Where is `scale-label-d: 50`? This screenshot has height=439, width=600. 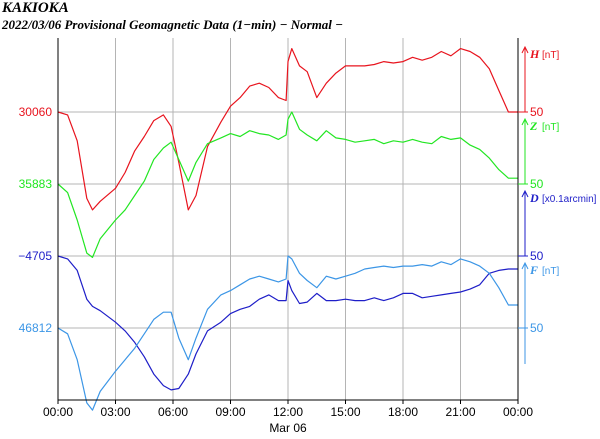 scale-label-d: 50 is located at coordinates (537, 256).